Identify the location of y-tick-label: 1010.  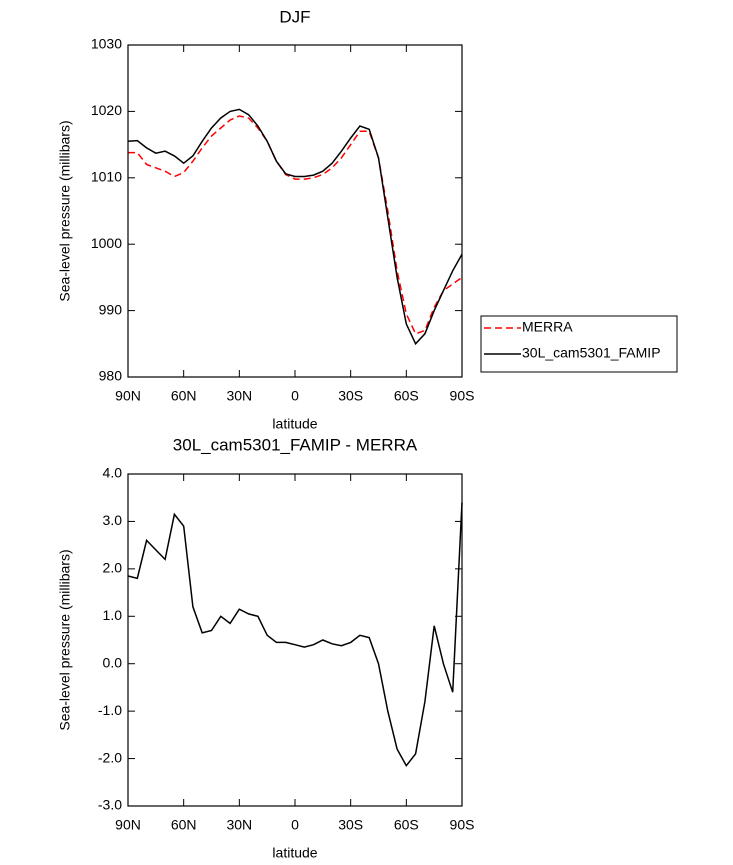
(106, 177).